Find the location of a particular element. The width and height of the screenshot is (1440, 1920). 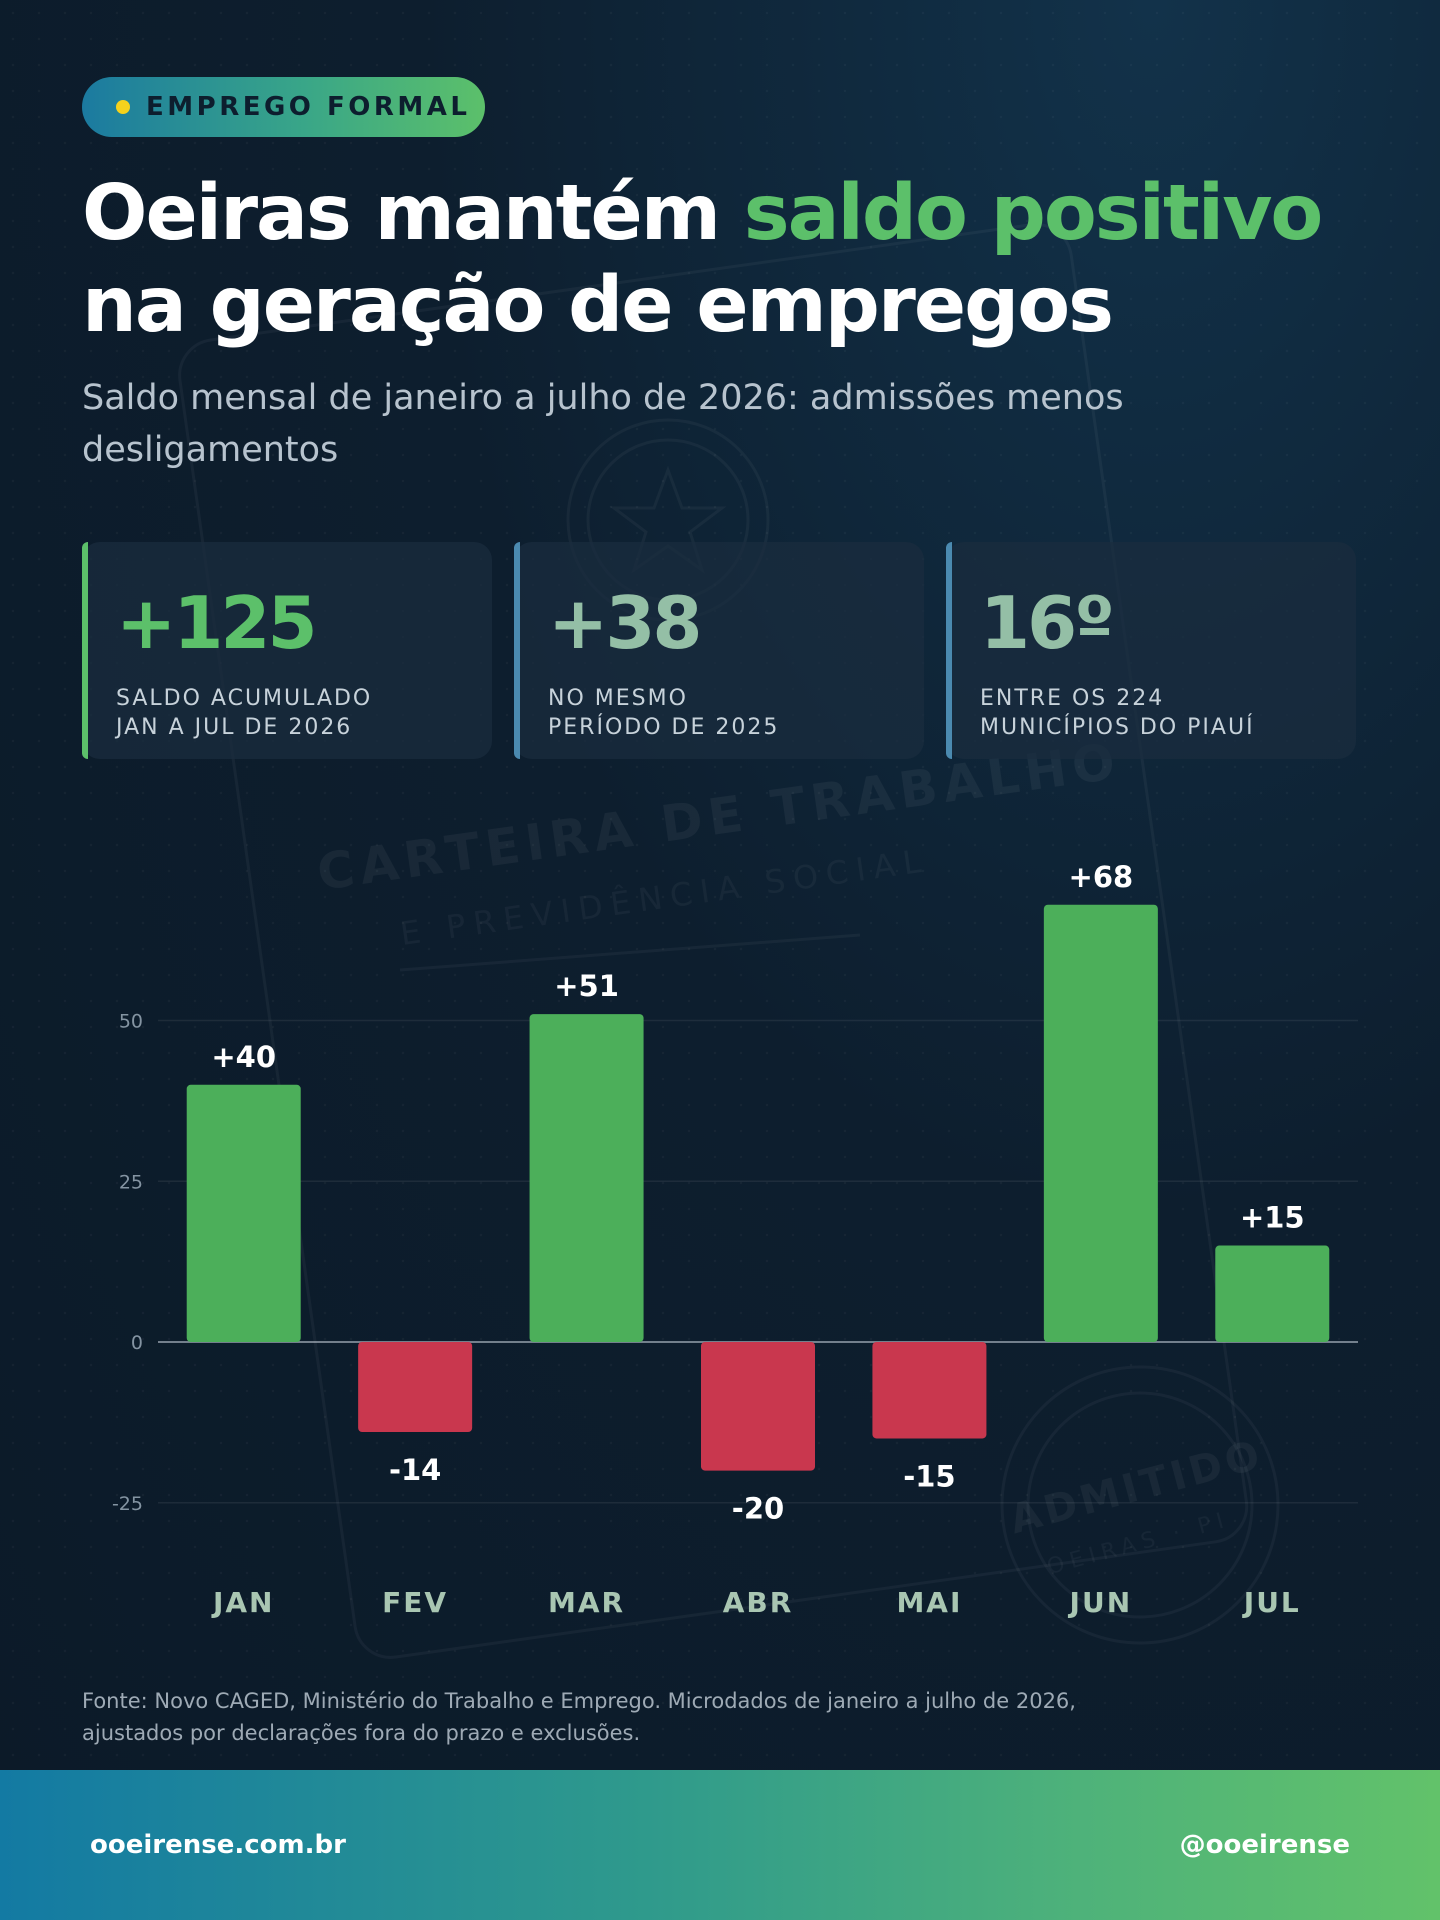

bar-jul is located at coordinates (1272, 1293).